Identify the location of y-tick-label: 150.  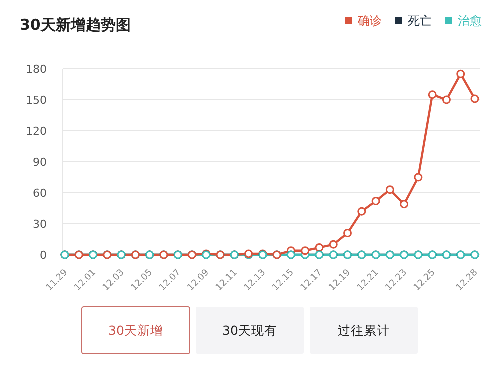
(36, 100).